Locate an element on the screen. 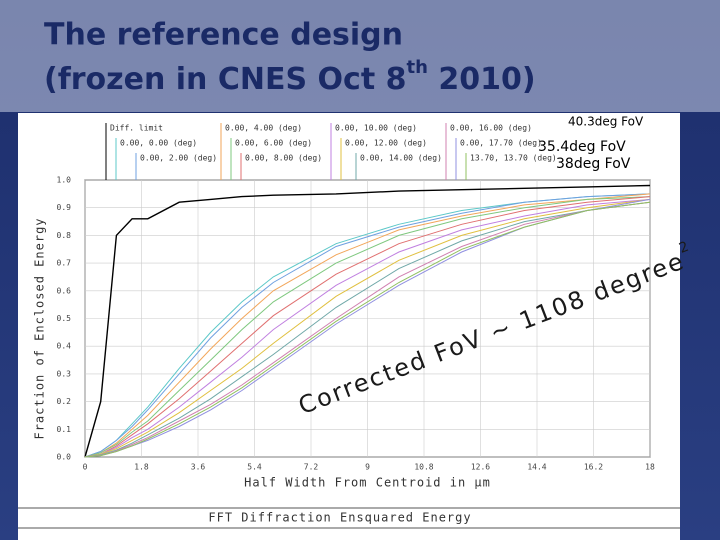 The image size is (720, 544). legend-label: Diff. limit is located at coordinates (136, 128).